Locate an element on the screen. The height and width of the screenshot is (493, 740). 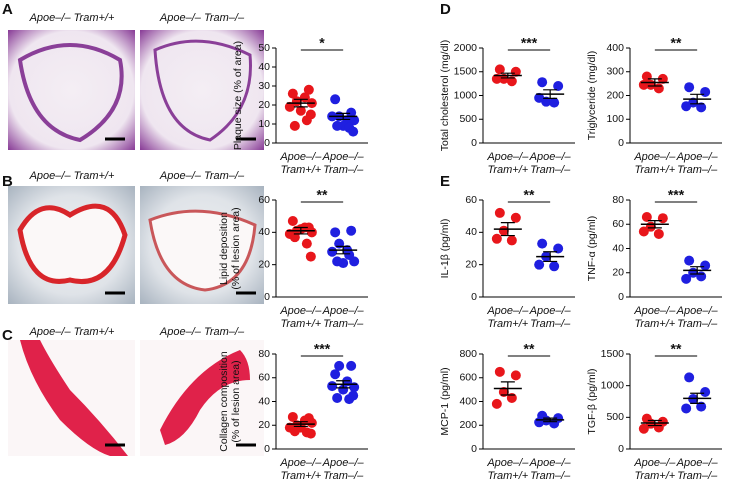
y-tick-label: 1000 is located at coordinates (613, 385).